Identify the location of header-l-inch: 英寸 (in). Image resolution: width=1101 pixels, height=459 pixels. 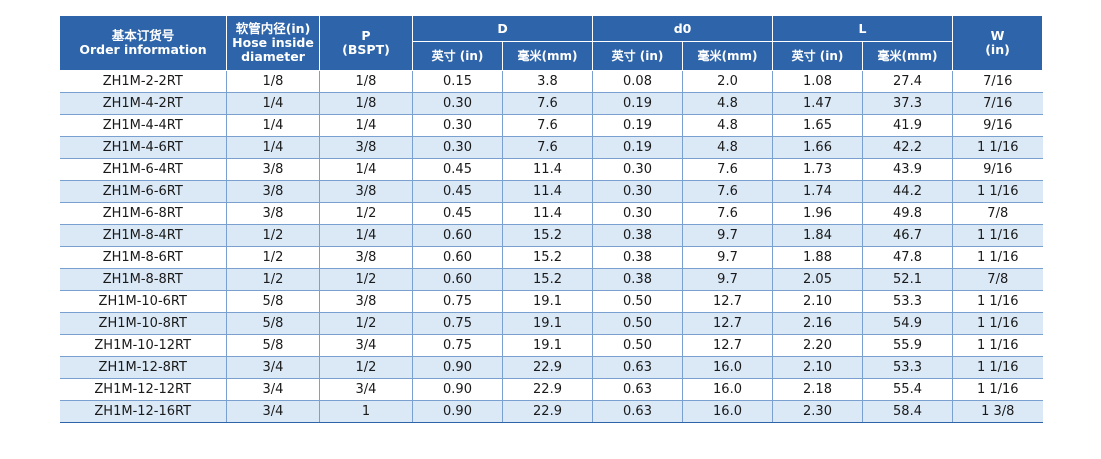
(818, 56).